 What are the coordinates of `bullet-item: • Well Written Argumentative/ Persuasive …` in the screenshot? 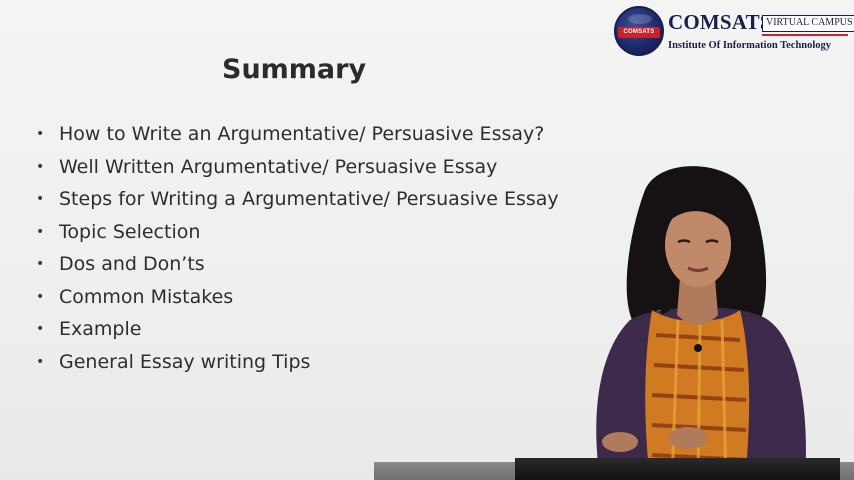 It's located at (316, 167).